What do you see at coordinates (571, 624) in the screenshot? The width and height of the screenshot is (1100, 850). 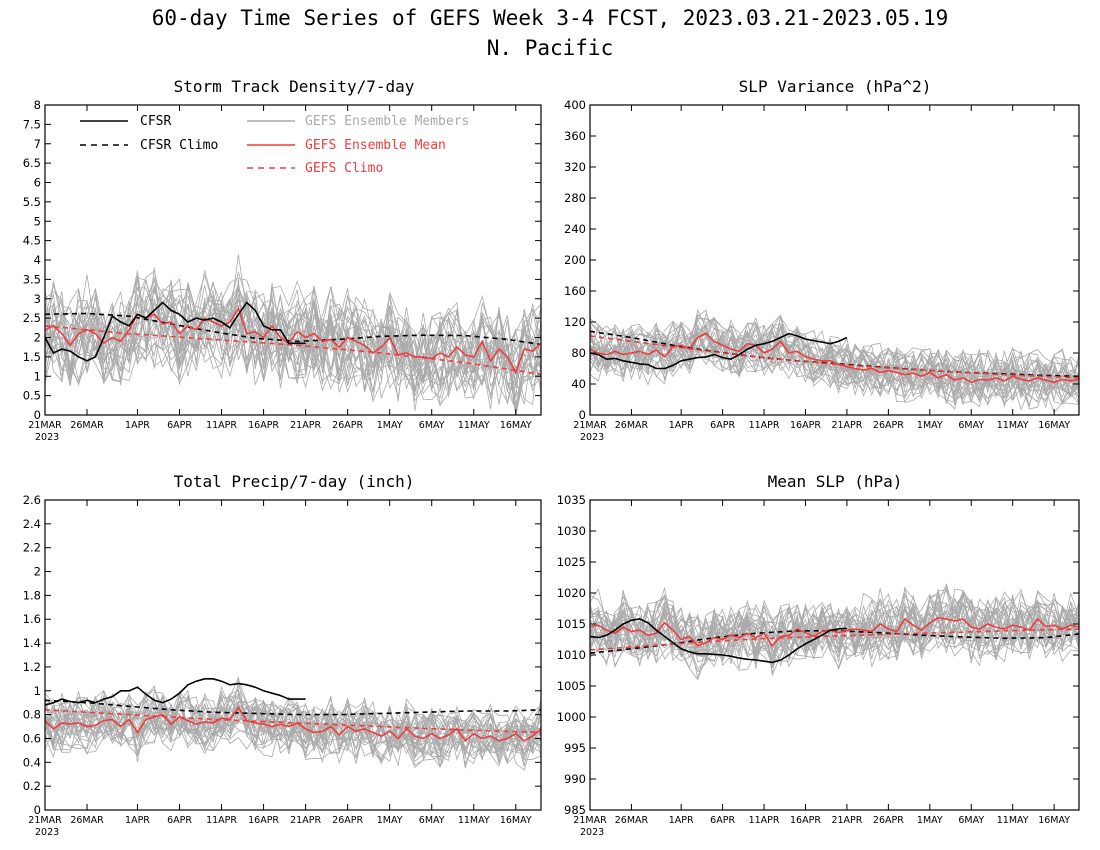 I see `y-tick-label: 1015` at bounding box center [571, 624].